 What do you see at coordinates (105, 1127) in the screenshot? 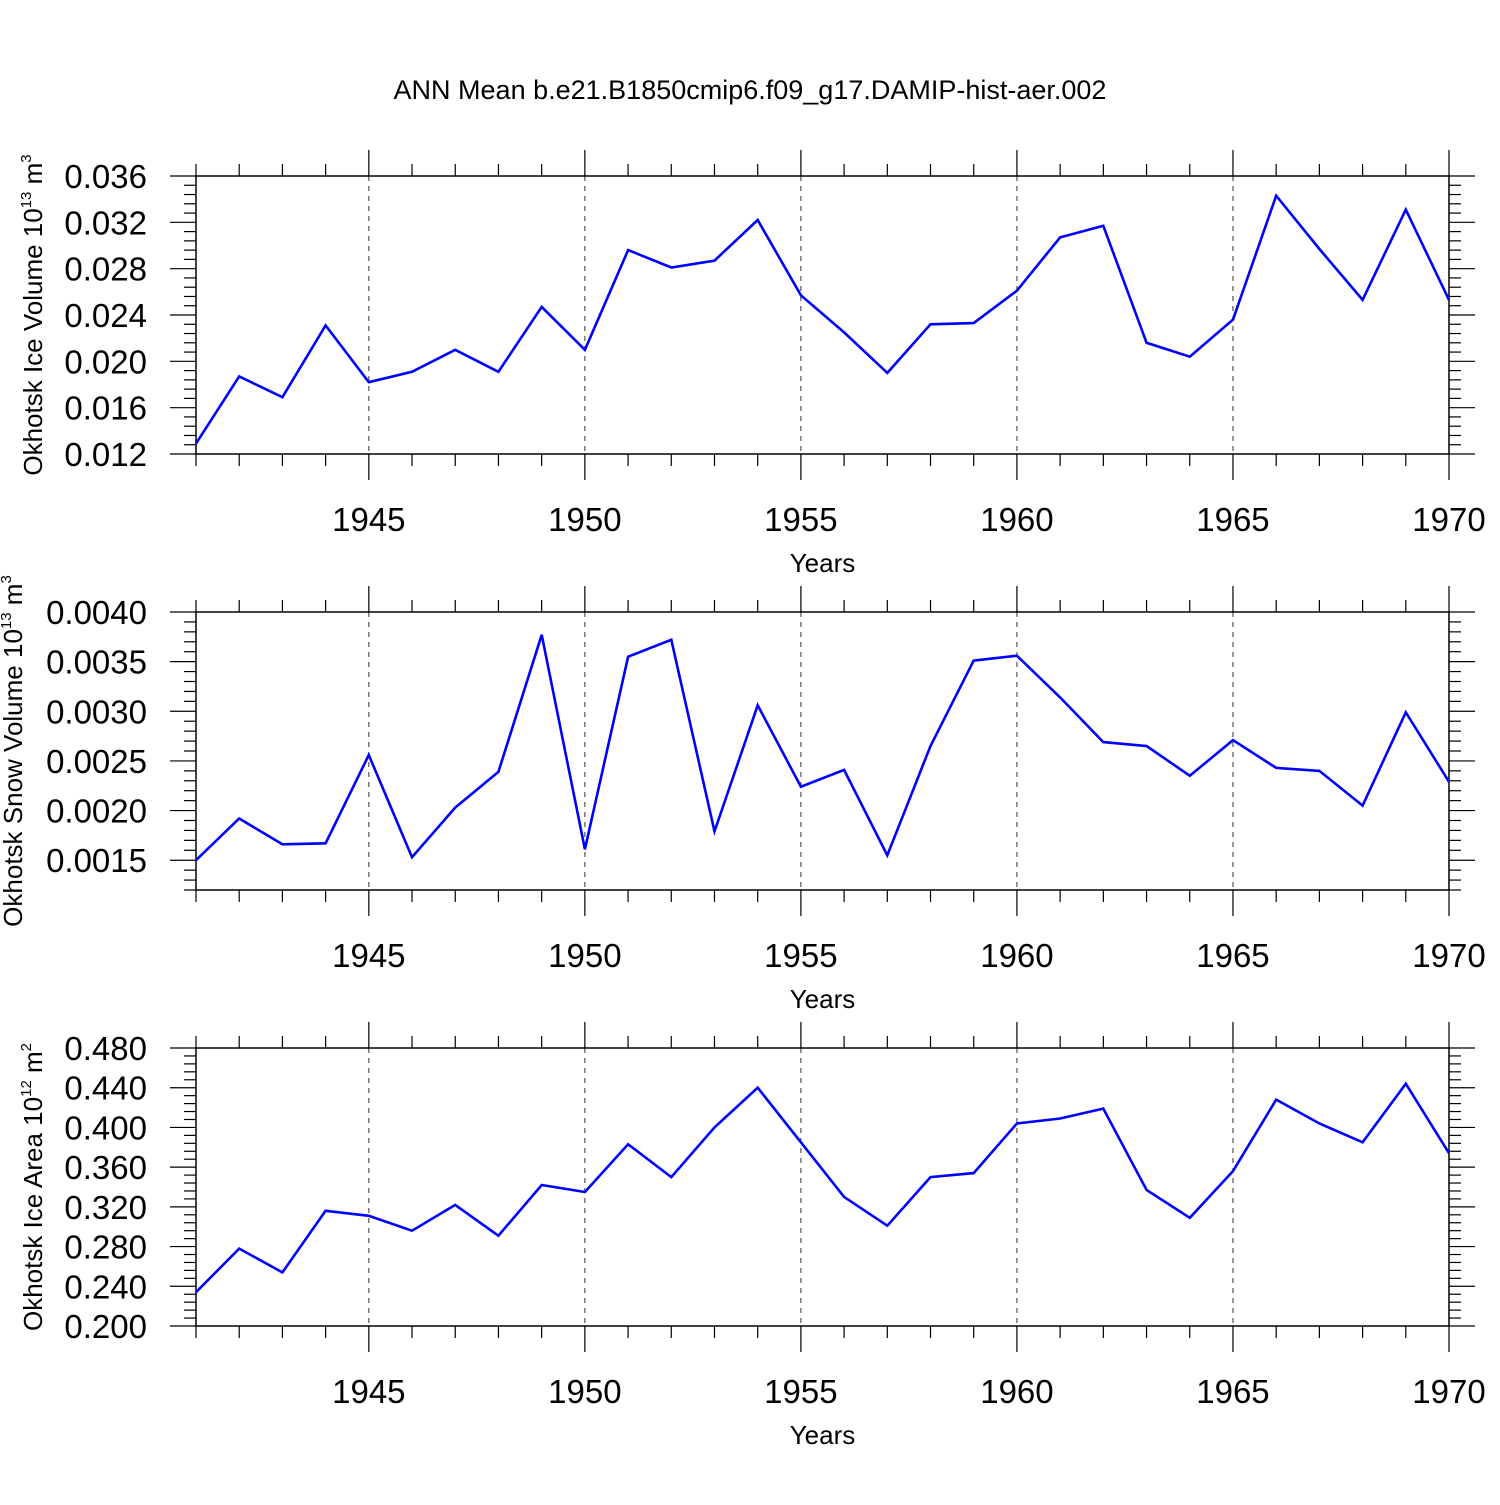
I see `y-tick-label: 0.400` at bounding box center [105, 1127].